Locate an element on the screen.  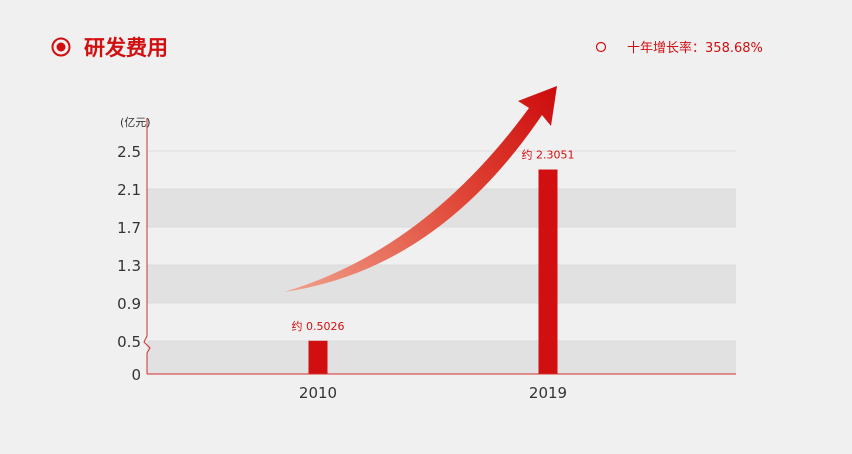
bar-data-labels: 约 0.5026 约 2.3051 is located at coordinates (433, 241).